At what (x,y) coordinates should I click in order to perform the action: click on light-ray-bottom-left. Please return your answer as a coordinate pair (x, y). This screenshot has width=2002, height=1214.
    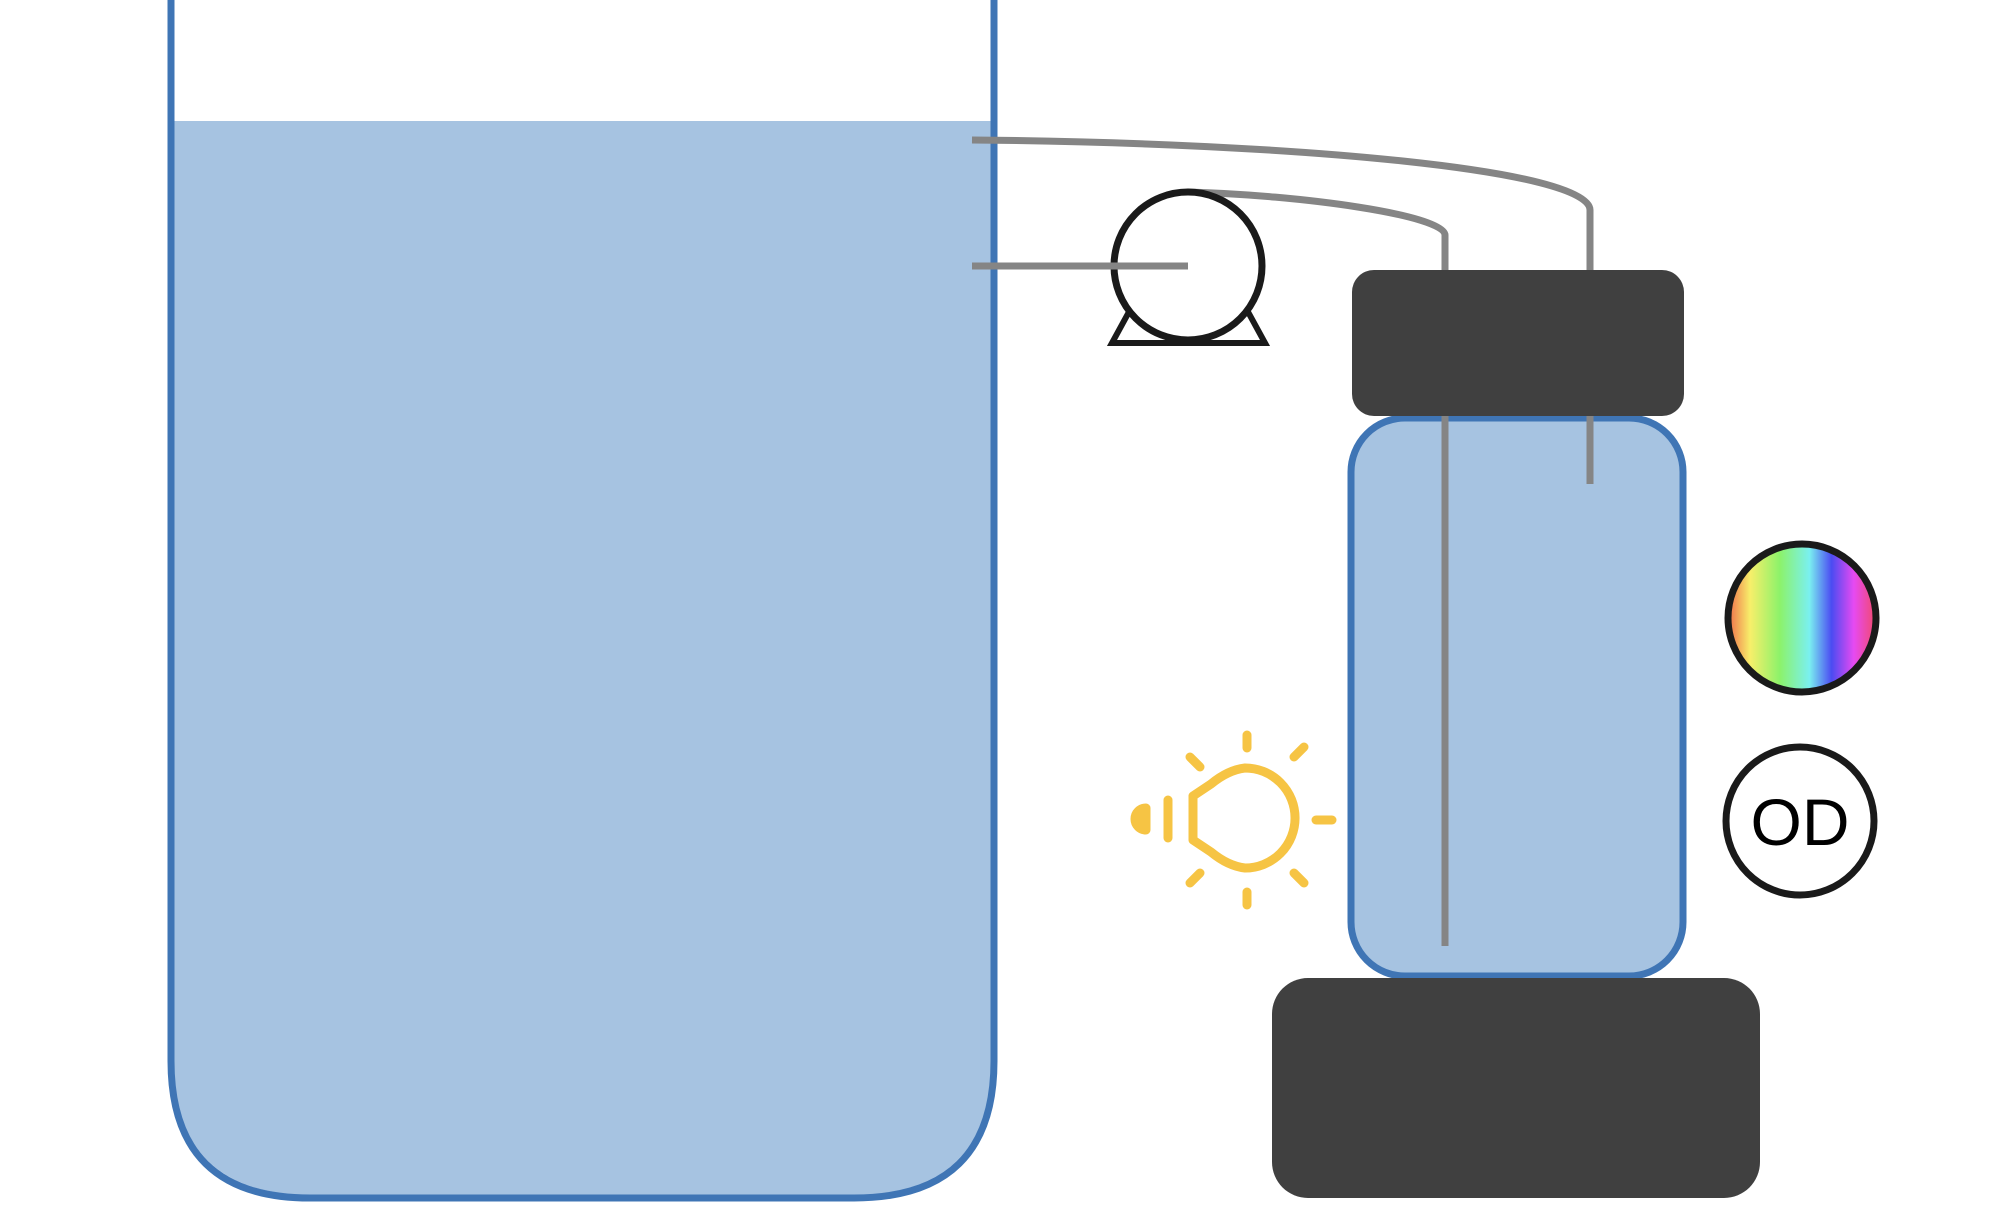
    Looking at the image, I should click on (1195, 878).